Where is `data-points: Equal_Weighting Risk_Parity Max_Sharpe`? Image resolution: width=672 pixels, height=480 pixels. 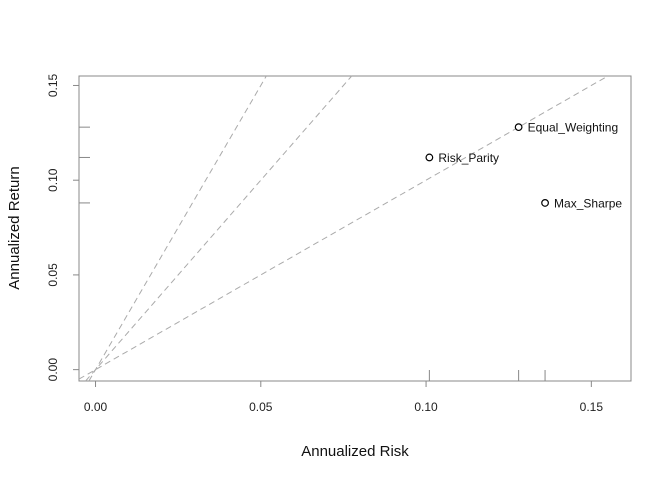 data-points: Equal_Weighting Risk_Parity Max_Sharpe is located at coordinates (523, 165).